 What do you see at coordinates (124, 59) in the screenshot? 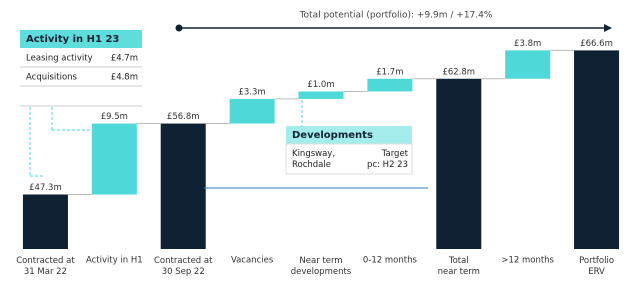
I see `box-cell: £4.7m` at bounding box center [124, 59].